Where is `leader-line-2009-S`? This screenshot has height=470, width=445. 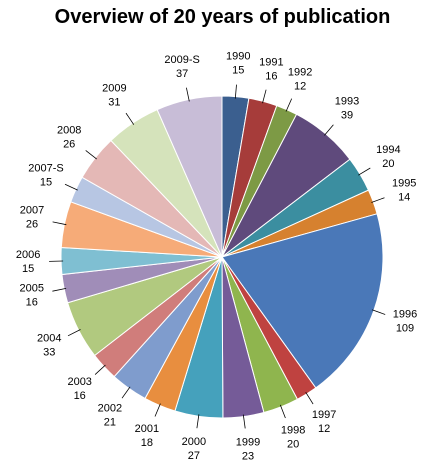
leader-line-2009-S is located at coordinates (188, 94).